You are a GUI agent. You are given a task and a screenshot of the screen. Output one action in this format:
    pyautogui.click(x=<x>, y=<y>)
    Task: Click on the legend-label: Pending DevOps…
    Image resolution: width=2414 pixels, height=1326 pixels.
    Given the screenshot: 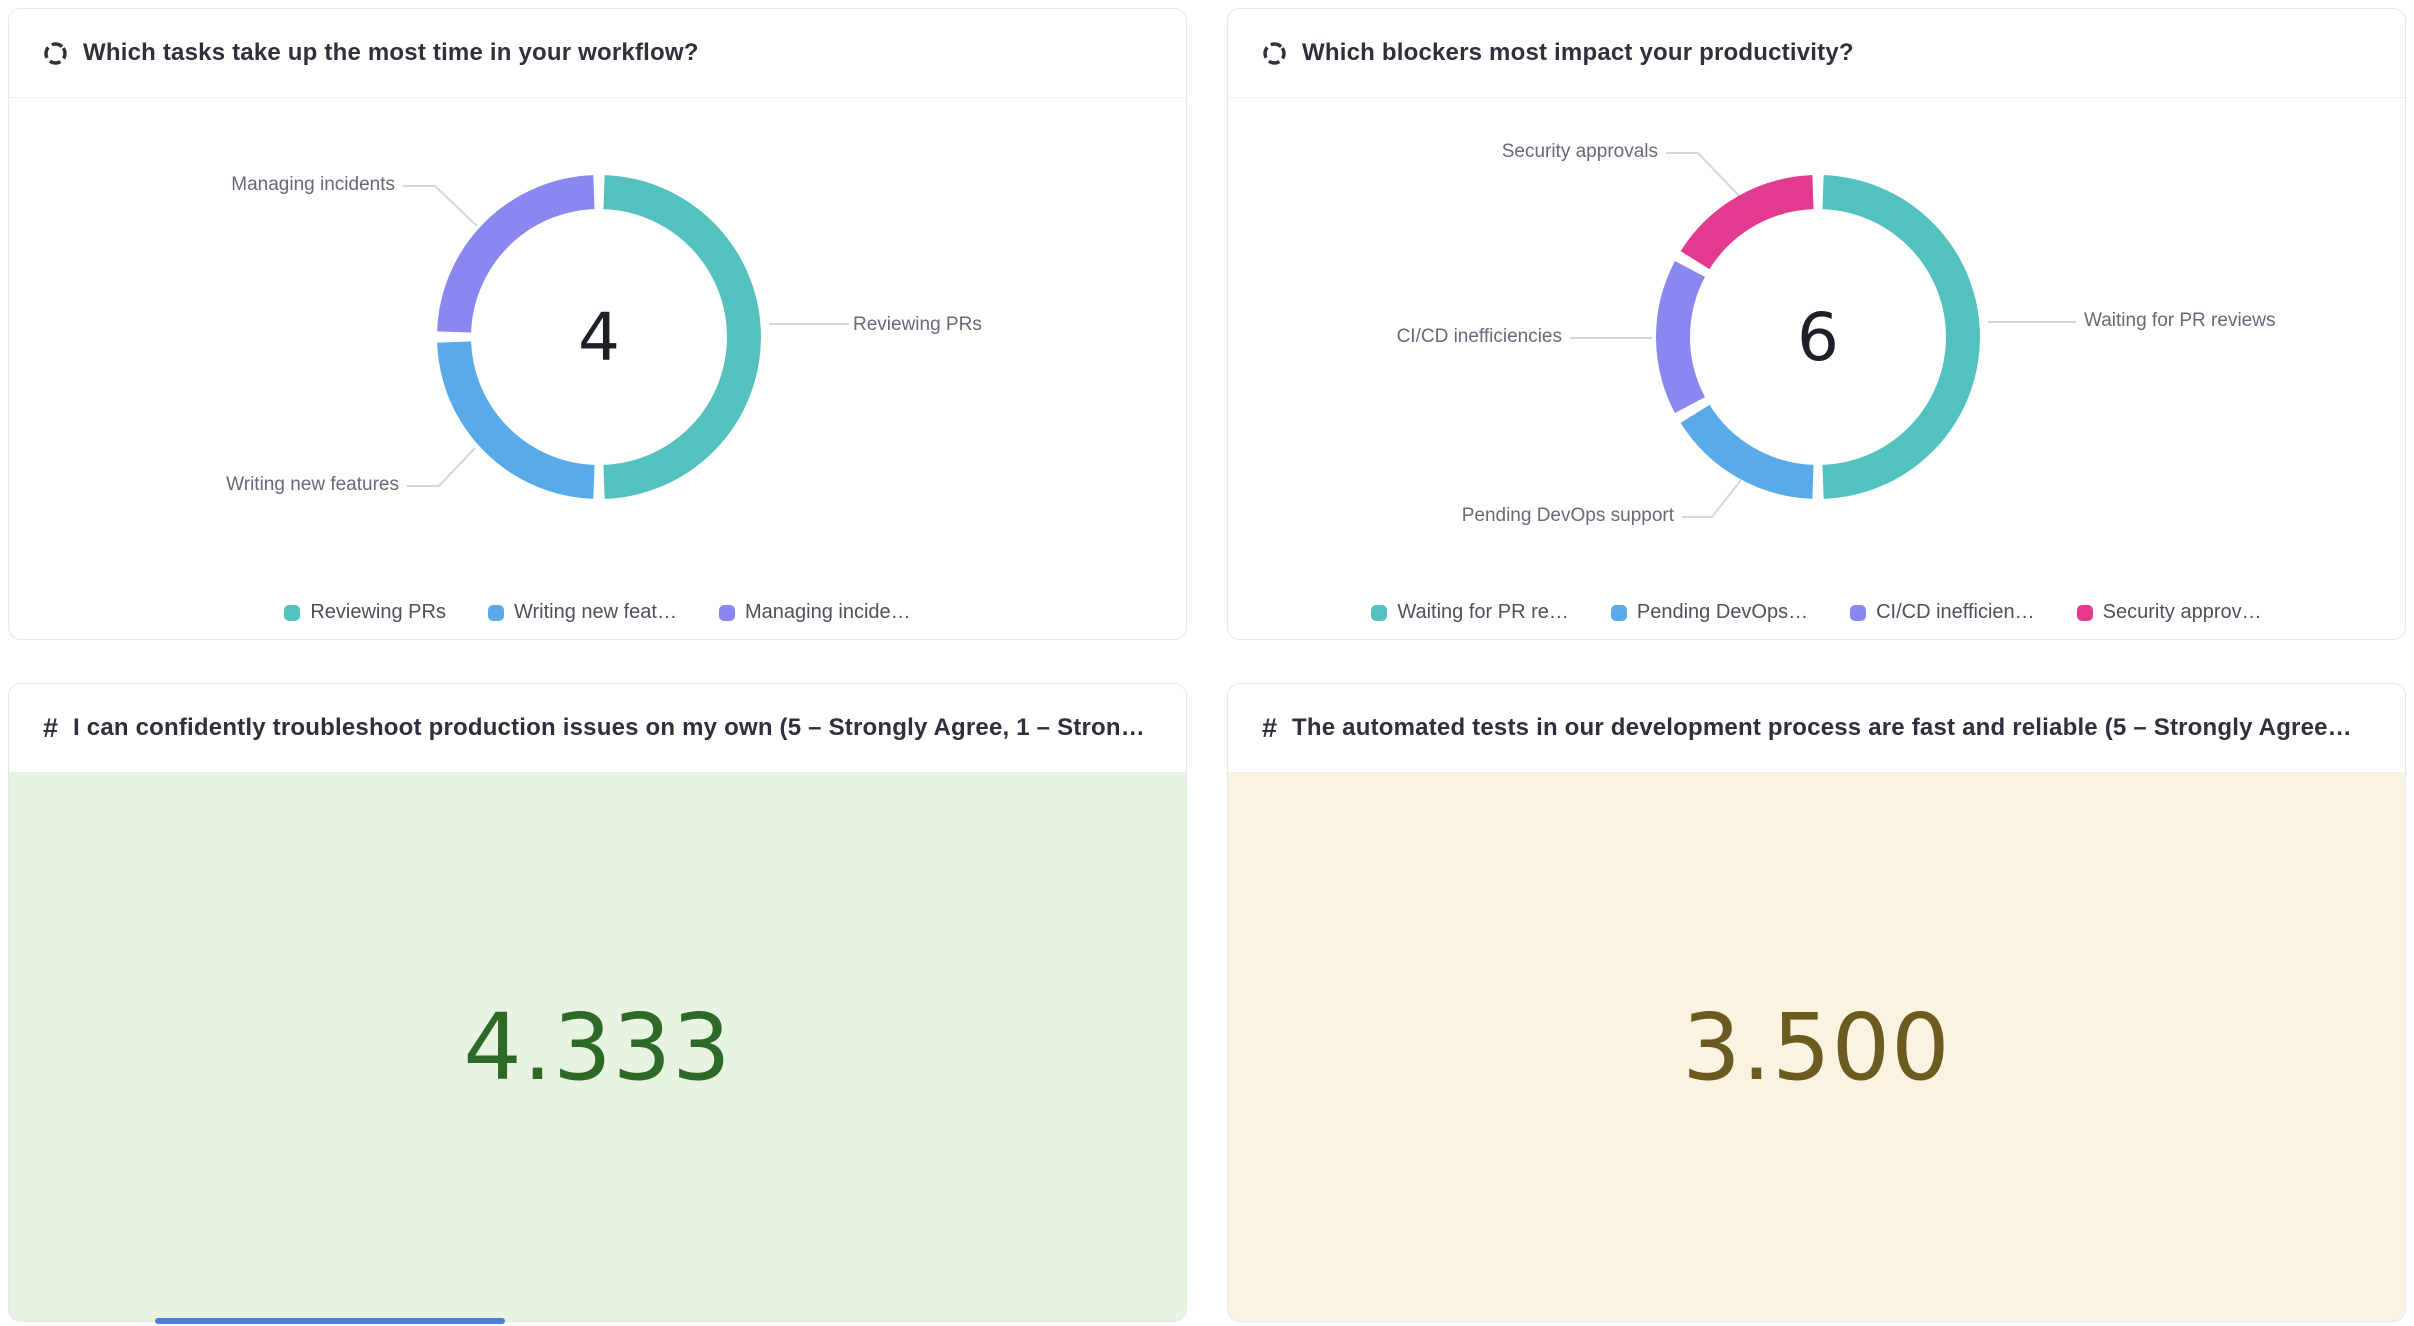 What is the action you would take?
    pyautogui.click(x=1722, y=612)
    